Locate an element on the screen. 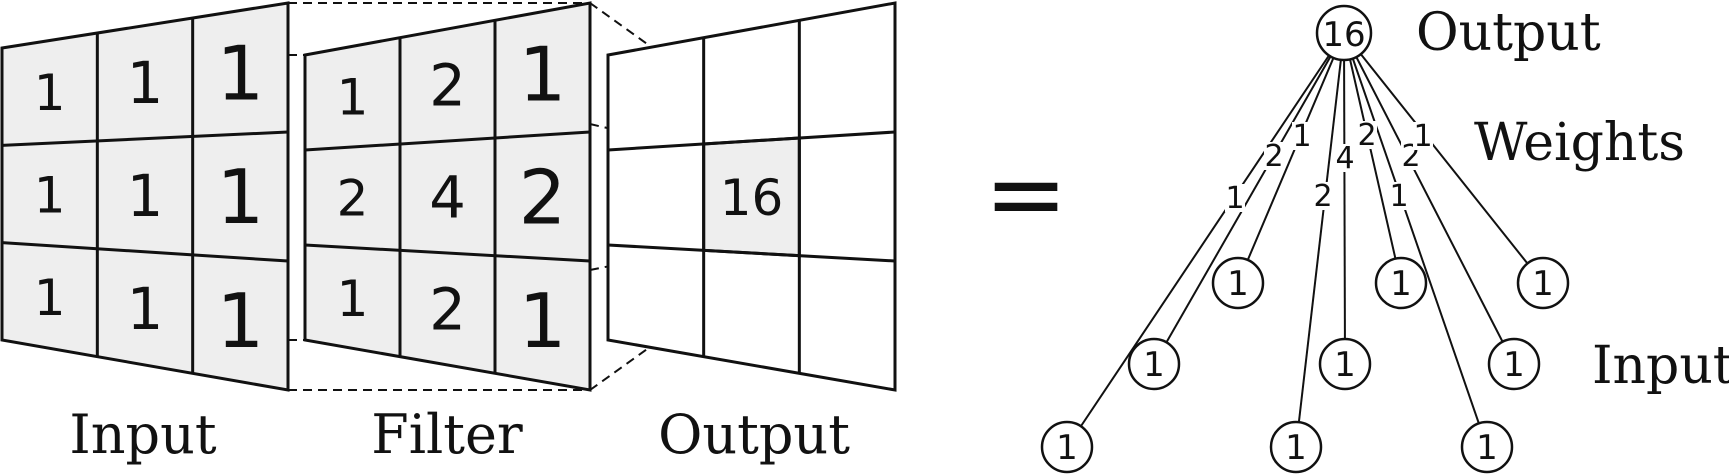 Image resolution: width=1729 pixels, height=476 pixels. network-input-nodes: 1 1 1 1 1 1 1 1 1 is located at coordinates (1305, 365).